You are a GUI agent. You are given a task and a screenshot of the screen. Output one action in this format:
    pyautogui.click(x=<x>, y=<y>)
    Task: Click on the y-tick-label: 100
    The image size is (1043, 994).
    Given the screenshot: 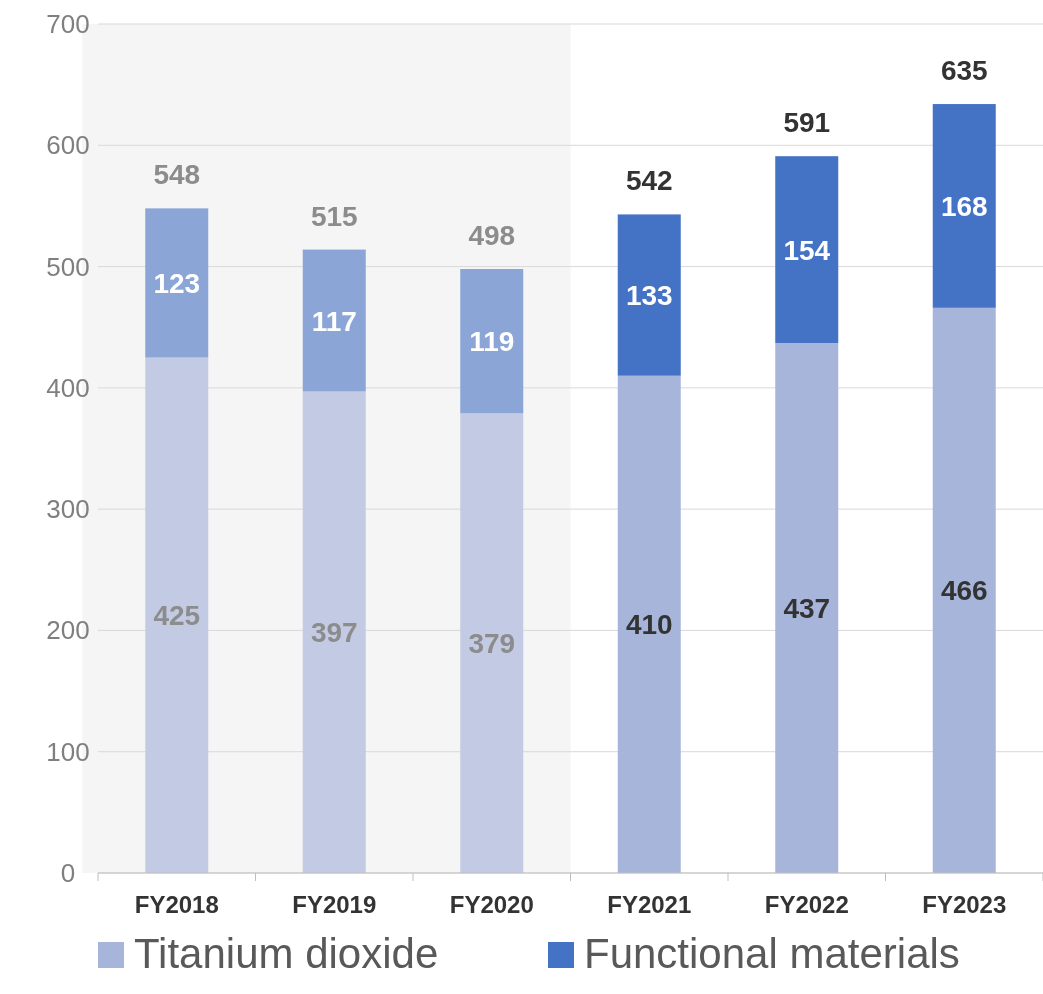 What is the action you would take?
    pyautogui.click(x=68, y=751)
    